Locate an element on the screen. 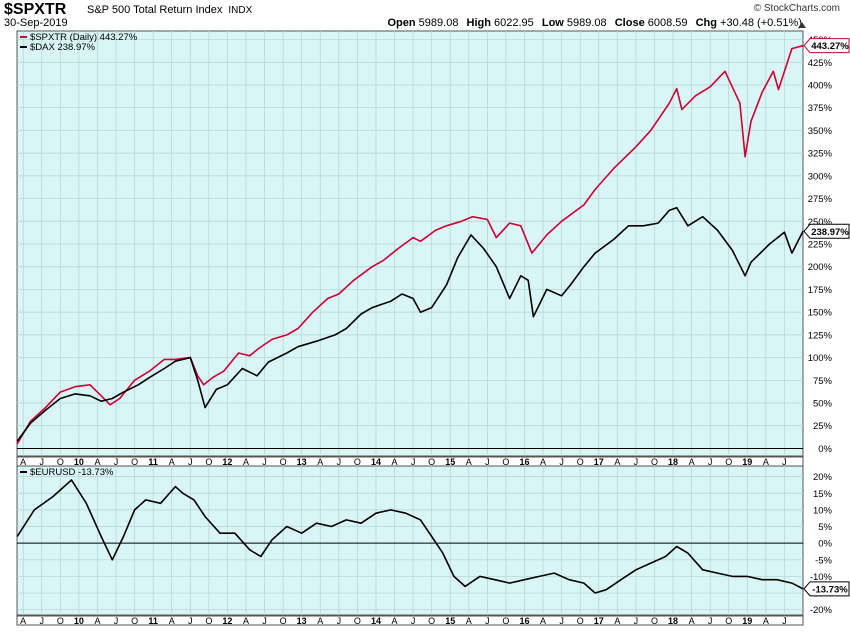 This screenshot has height=633, width=850. low-value: 5989.08 is located at coordinates (586, 23).